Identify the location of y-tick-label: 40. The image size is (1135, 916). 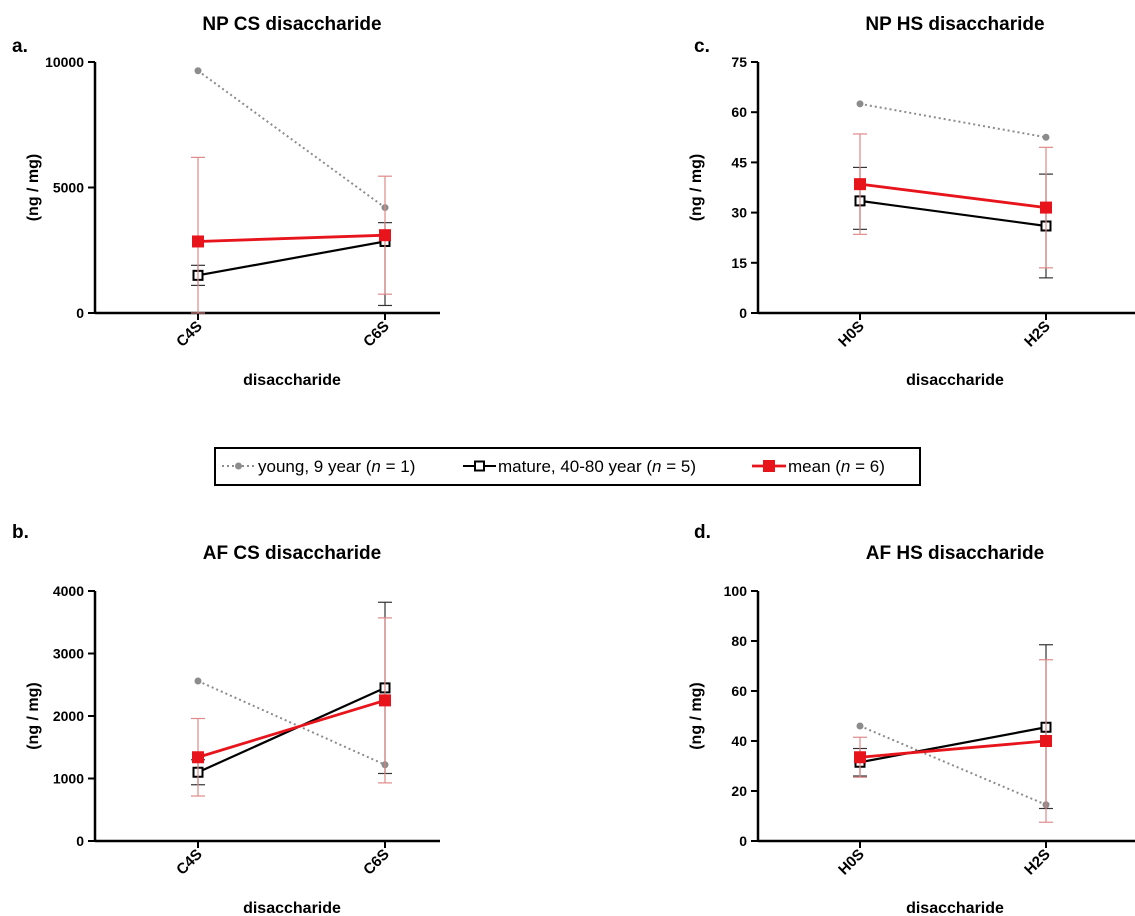
(739, 741).